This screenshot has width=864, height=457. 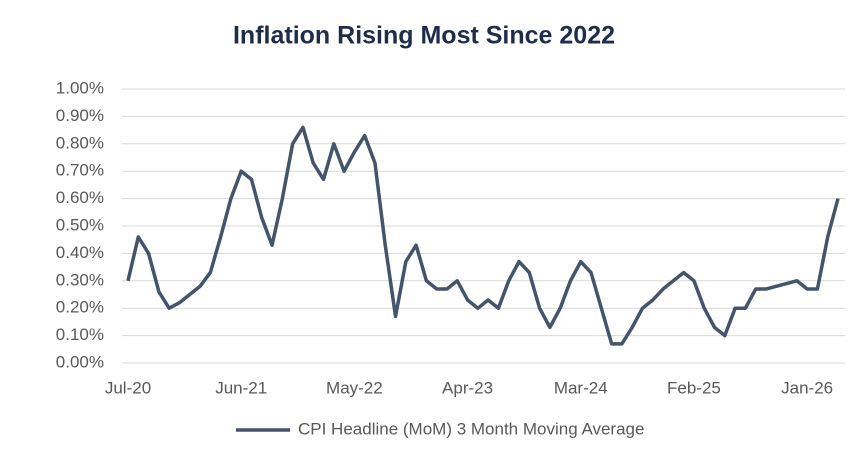 What do you see at coordinates (80, 197) in the screenshot?
I see `y-tick-label: 0.60%` at bounding box center [80, 197].